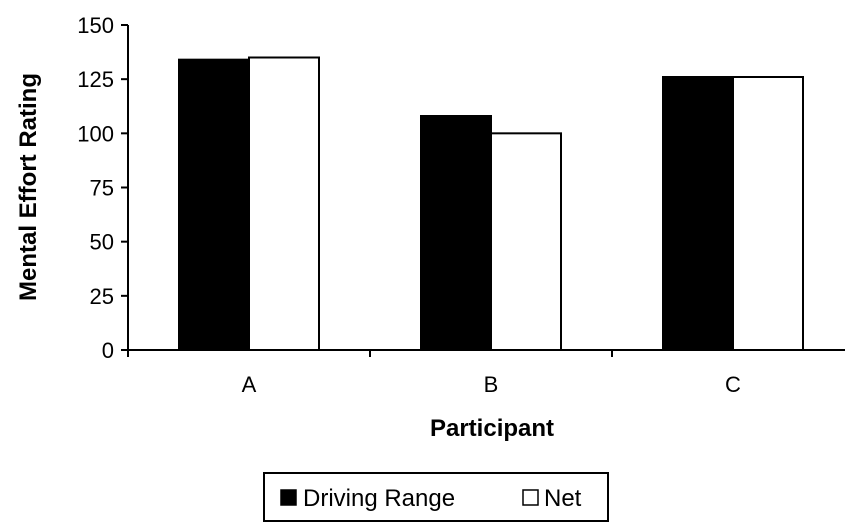 The height and width of the screenshot is (523, 845). I want to click on x-tick-label: C, so click(733, 384).